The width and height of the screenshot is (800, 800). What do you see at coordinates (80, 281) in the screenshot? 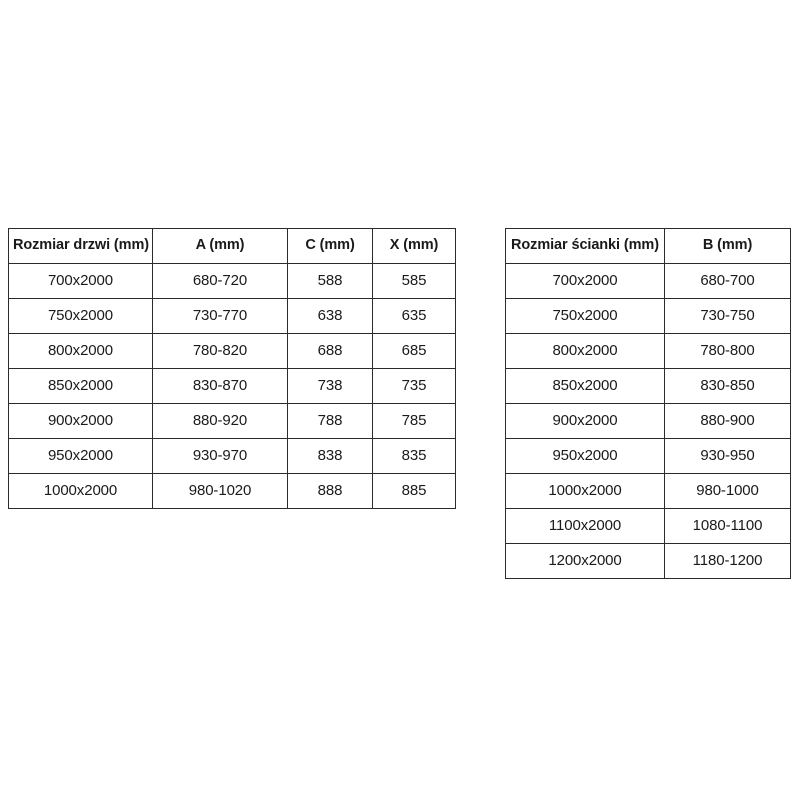
I see `cell-door-size: 700x2000` at bounding box center [80, 281].